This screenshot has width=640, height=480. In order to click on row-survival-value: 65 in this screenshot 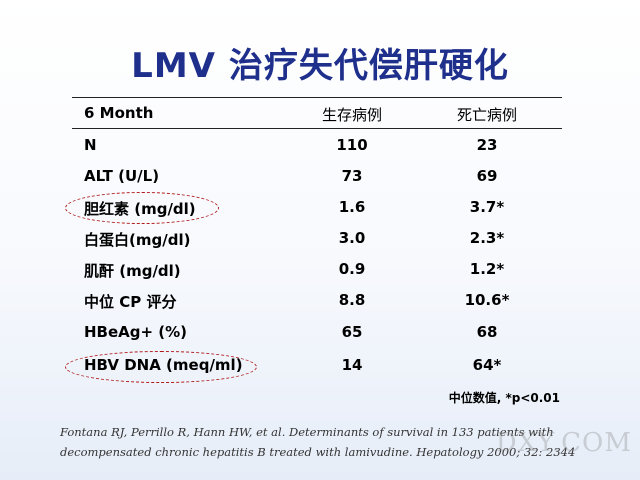, I will do `click(352, 332)`.